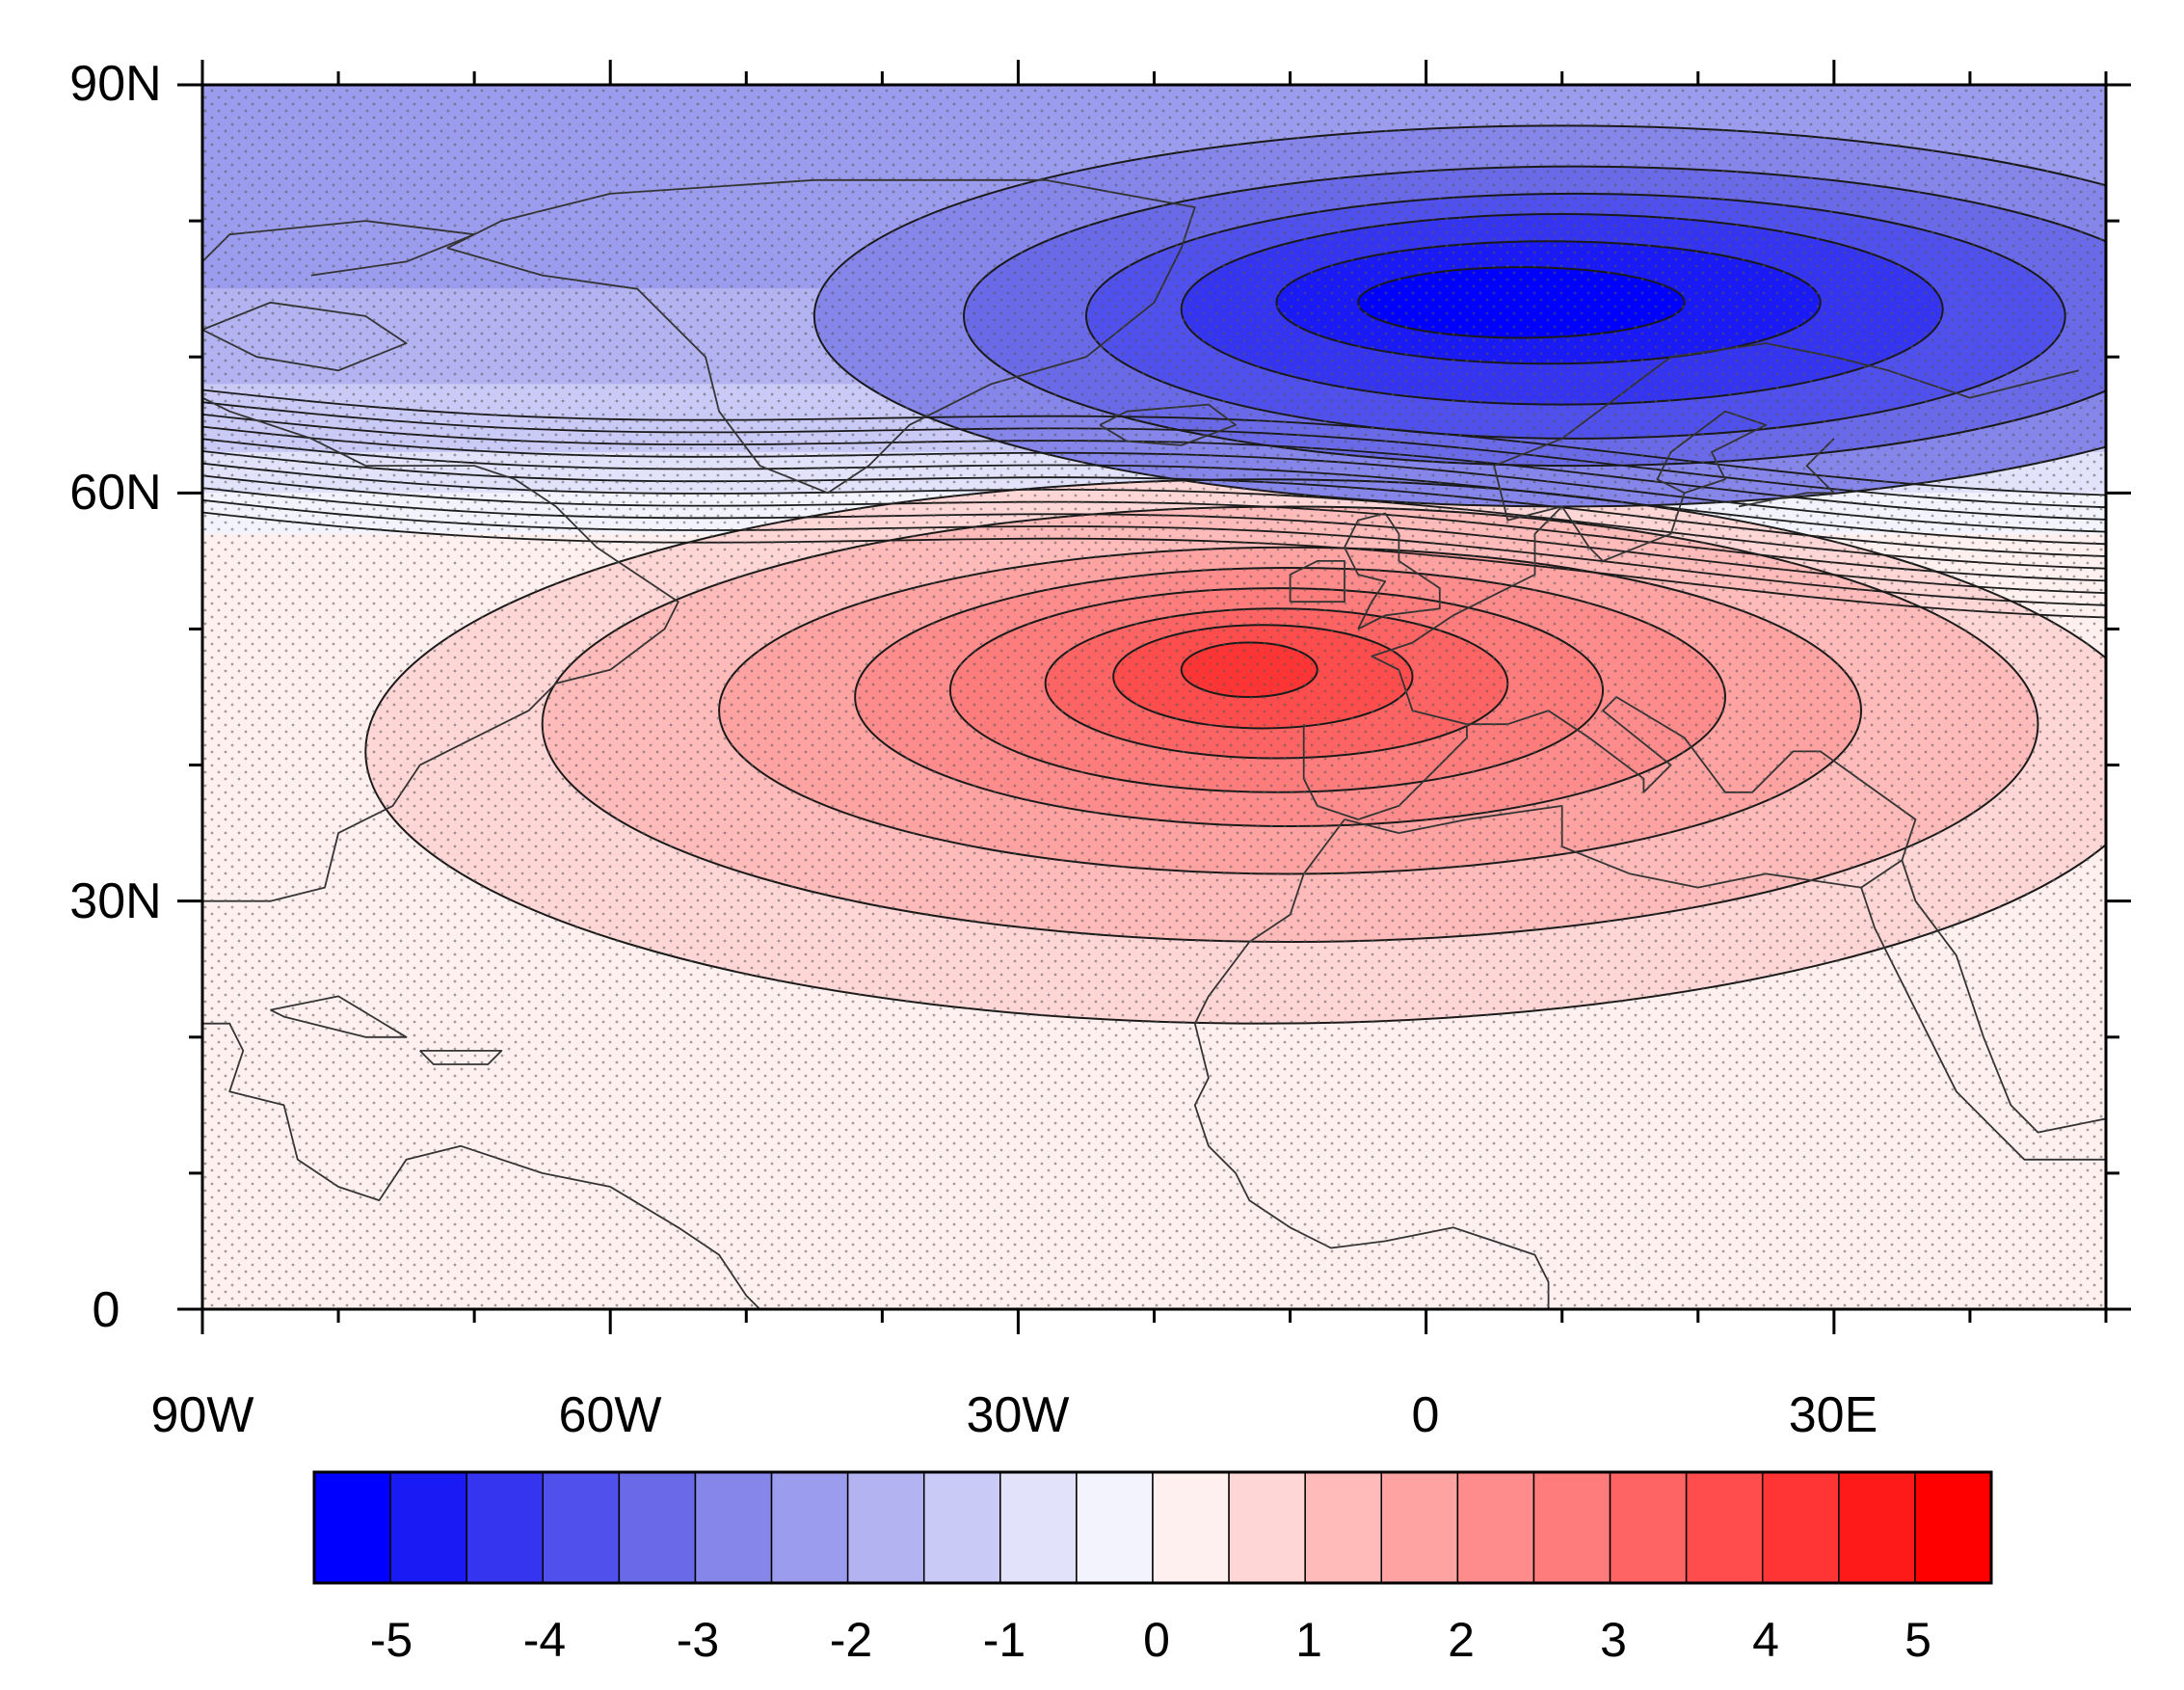  What do you see at coordinates (115, 901) in the screenshot?
I see `lat-label-30n: 30N` at bounding box center [115, 901].